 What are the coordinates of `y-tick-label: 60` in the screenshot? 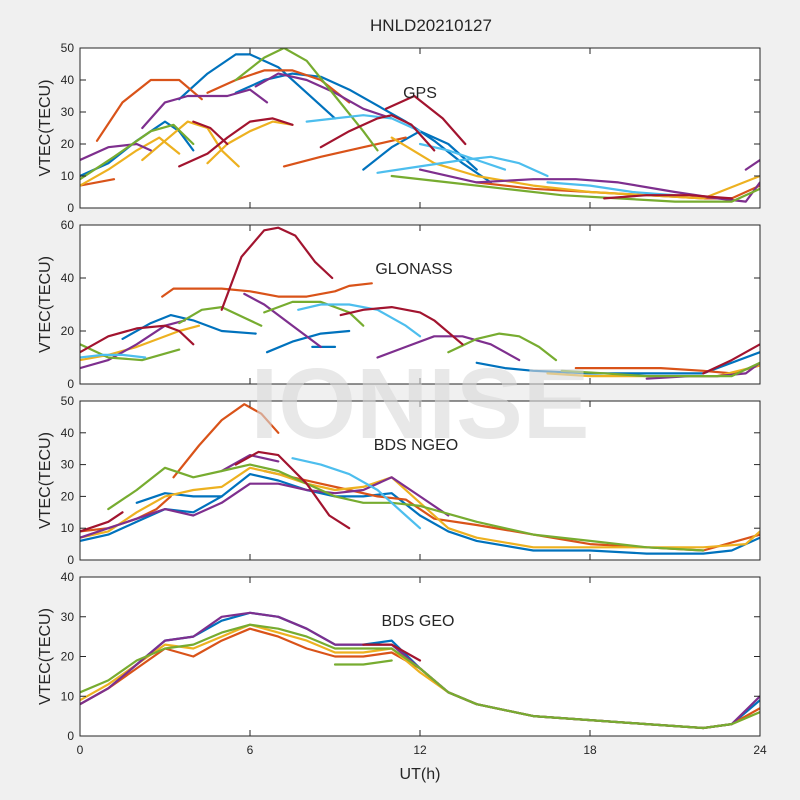 It's located at (68, 225).